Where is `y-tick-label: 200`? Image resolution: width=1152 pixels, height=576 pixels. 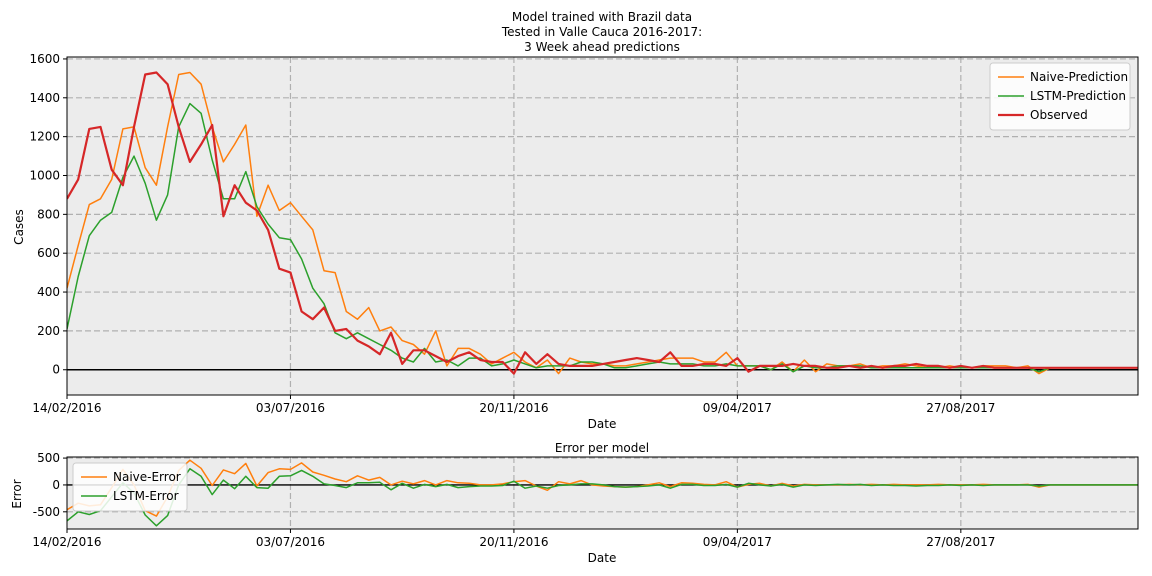 y-tick-label: 200 is located at coordinates (48, 331).